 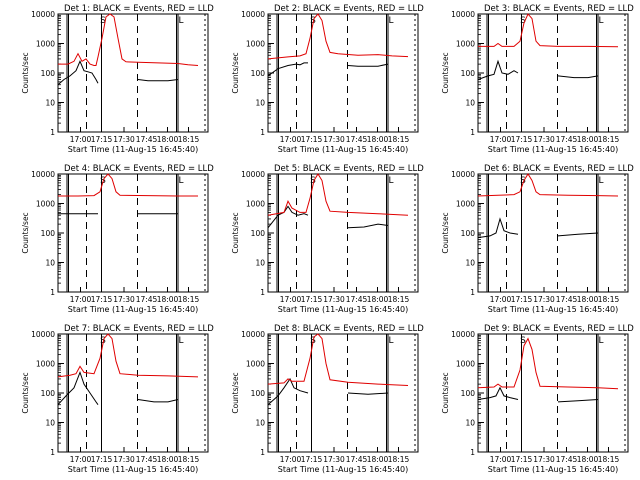 I want to click on panel-title: Det 1: BLACK = Events, RED = LLD, so click(x=139, y=9).